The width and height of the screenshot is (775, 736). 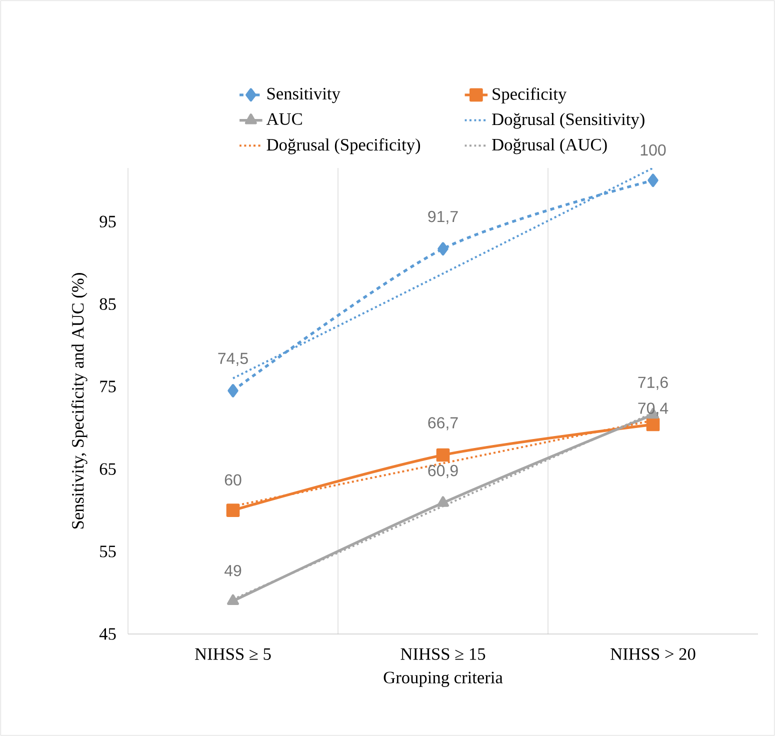 What do you see at coordinates (108, 304) in the screenshot?
I see `y-tick-label: 85` at bounding box center [108, 304].